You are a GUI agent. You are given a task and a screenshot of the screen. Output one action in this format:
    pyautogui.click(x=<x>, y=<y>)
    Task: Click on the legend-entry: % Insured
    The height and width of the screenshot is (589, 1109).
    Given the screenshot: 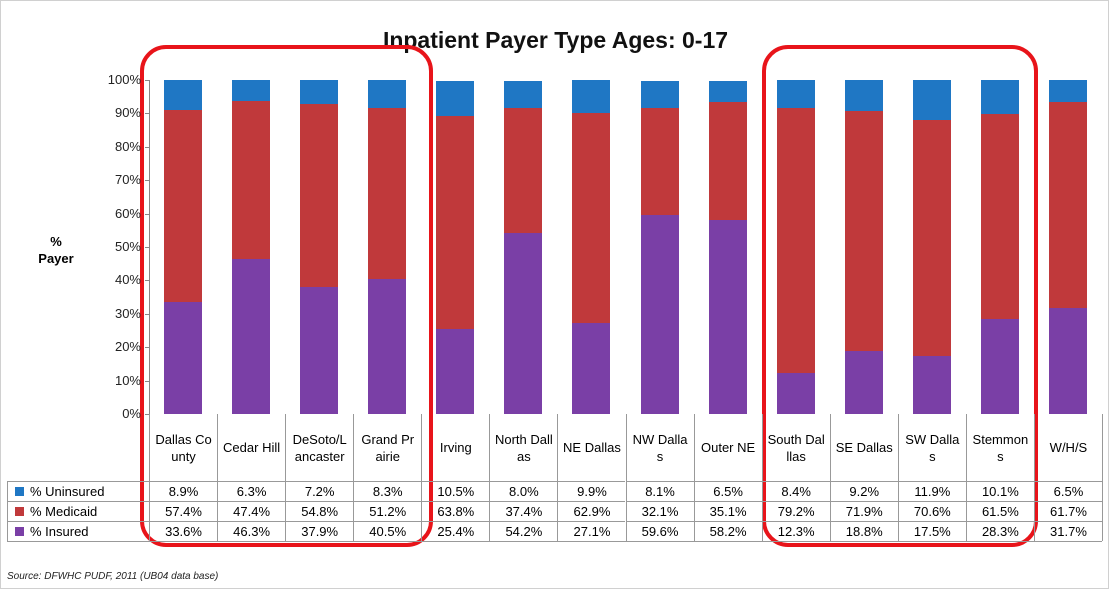 What is the action you would take?
    pyautogui.click(x=78, y=531)
    